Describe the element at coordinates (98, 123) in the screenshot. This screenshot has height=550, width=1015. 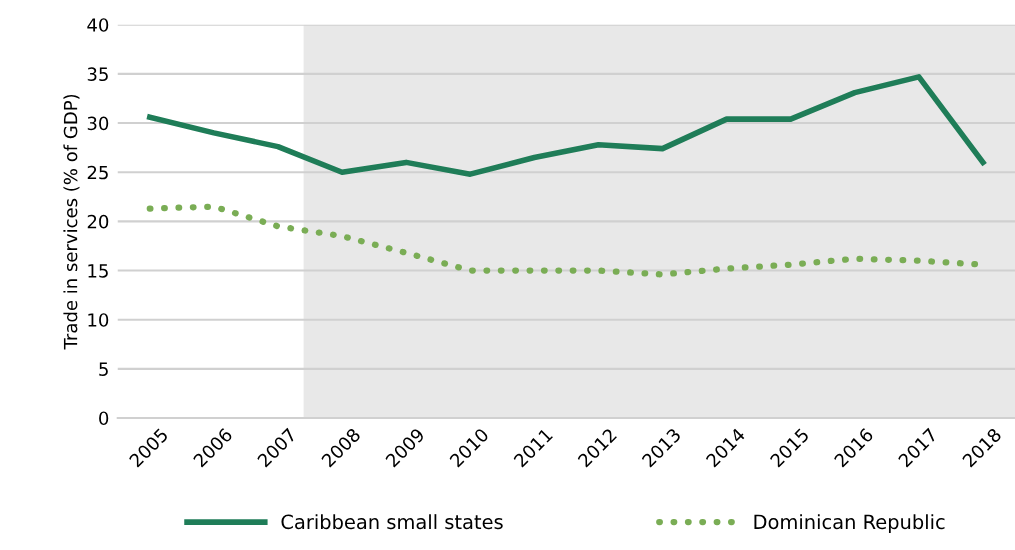
I see `y-tick-label: 30` at that location.